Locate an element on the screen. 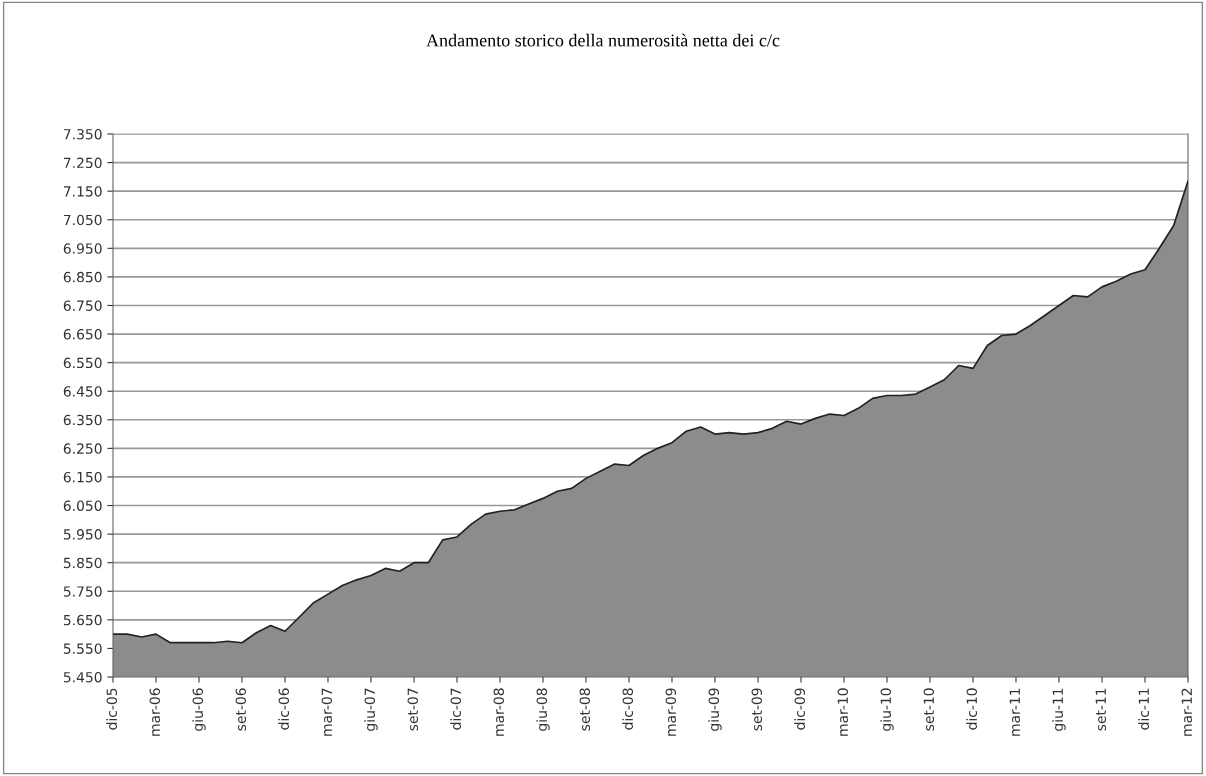 The width and height of the screenshot is (1206, 776). x-tick-label: set-08 is located at coordinates (585, 709).